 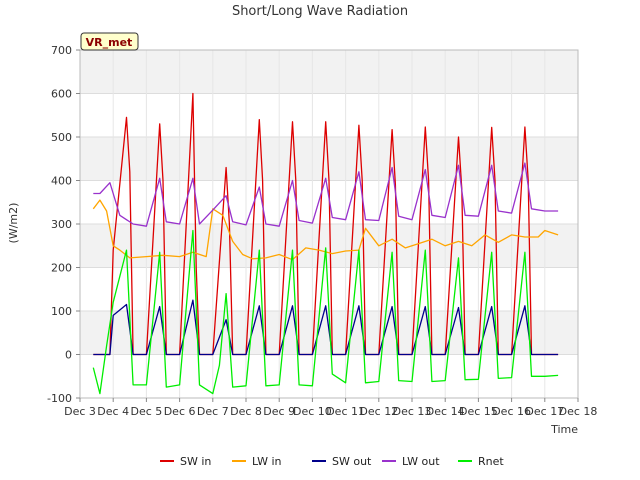 I want to click on y-tick-label: 600, so click(x=61, y=94).